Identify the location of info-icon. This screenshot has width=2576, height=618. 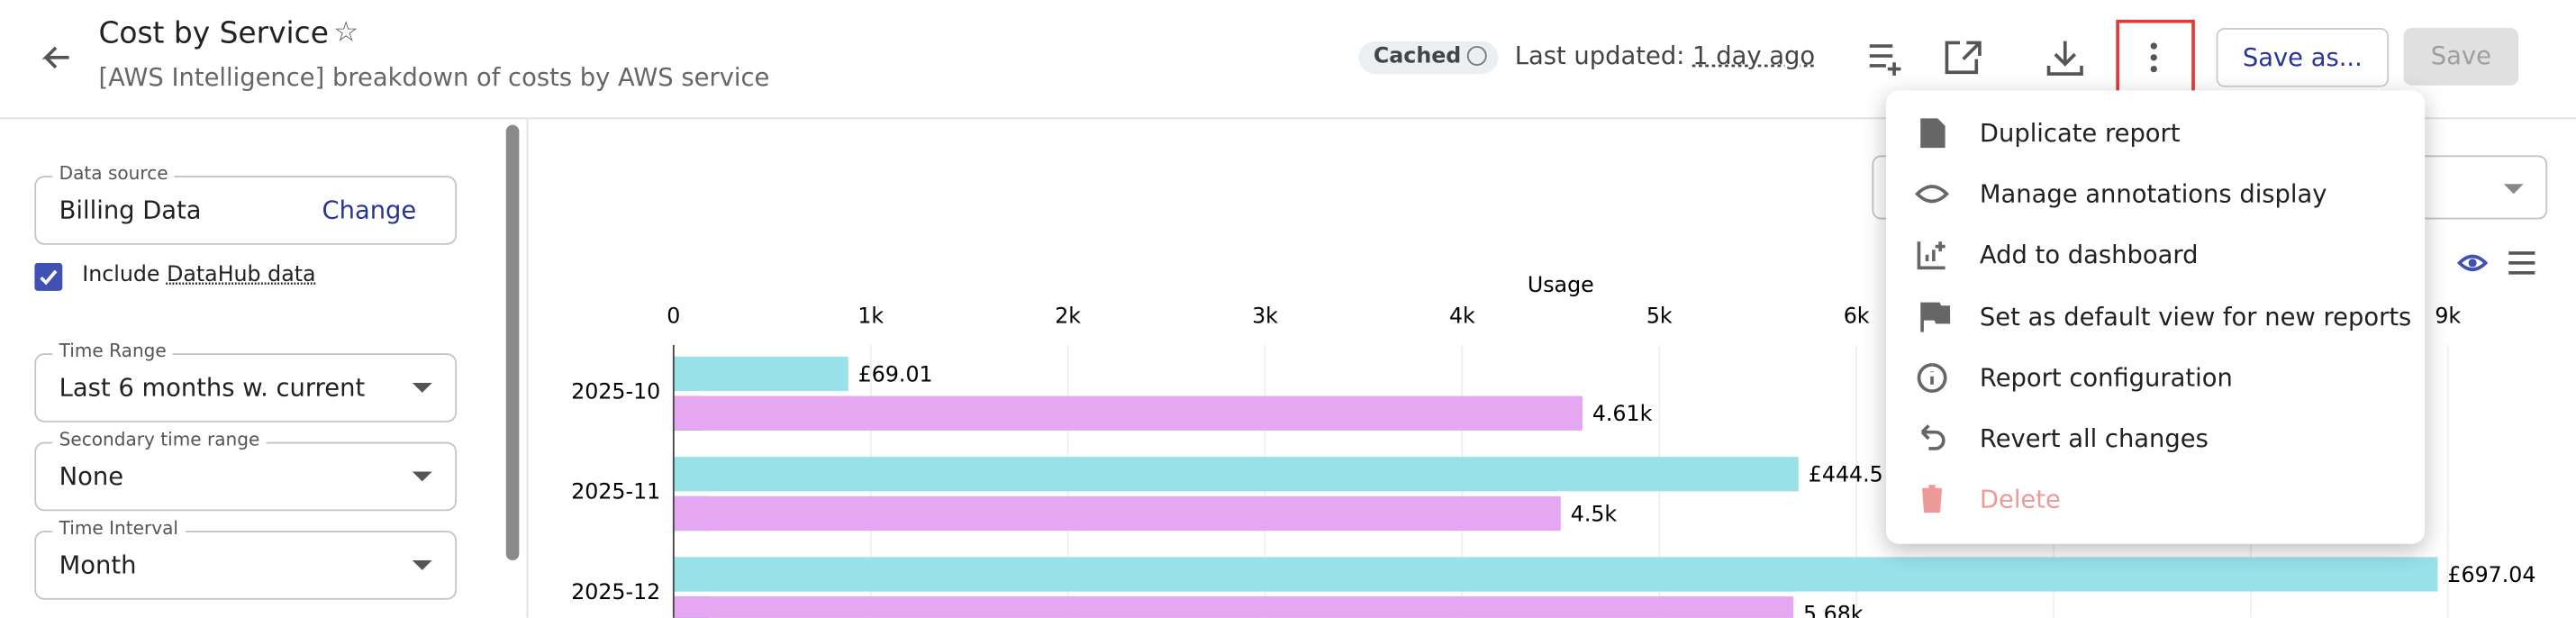
(1476, 56).